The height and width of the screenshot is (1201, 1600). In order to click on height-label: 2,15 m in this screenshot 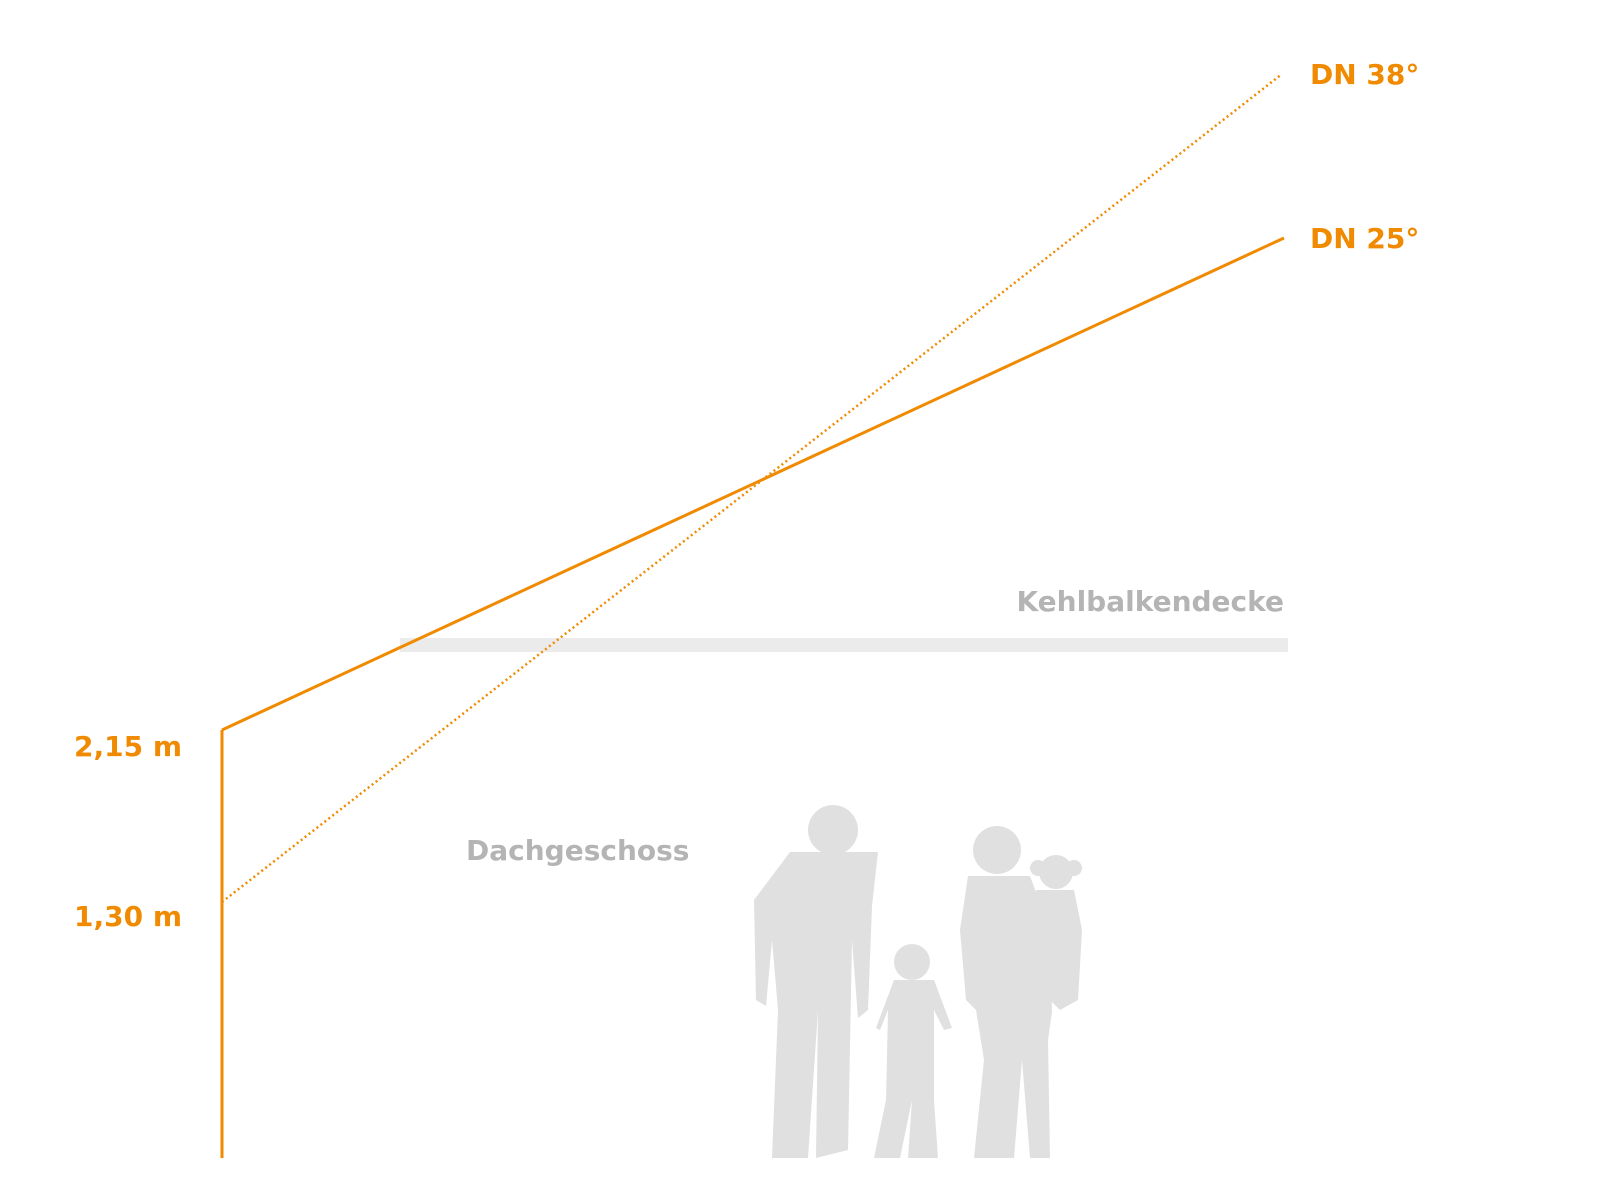, I will do `click(128, 746)`.